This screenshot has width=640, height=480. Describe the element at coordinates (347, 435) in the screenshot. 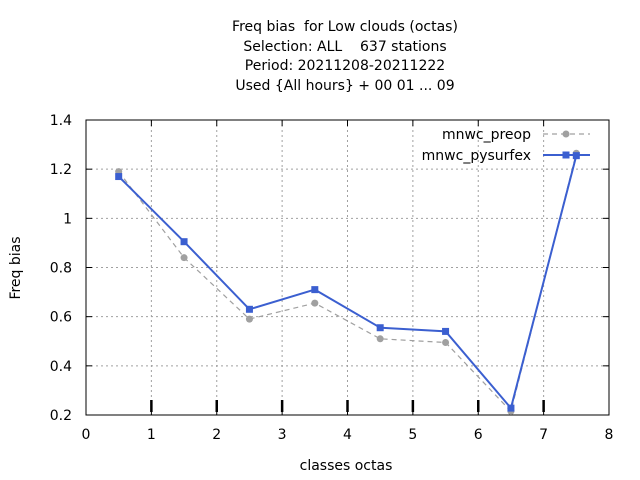

I see `x-tick-label: 4` at that location.